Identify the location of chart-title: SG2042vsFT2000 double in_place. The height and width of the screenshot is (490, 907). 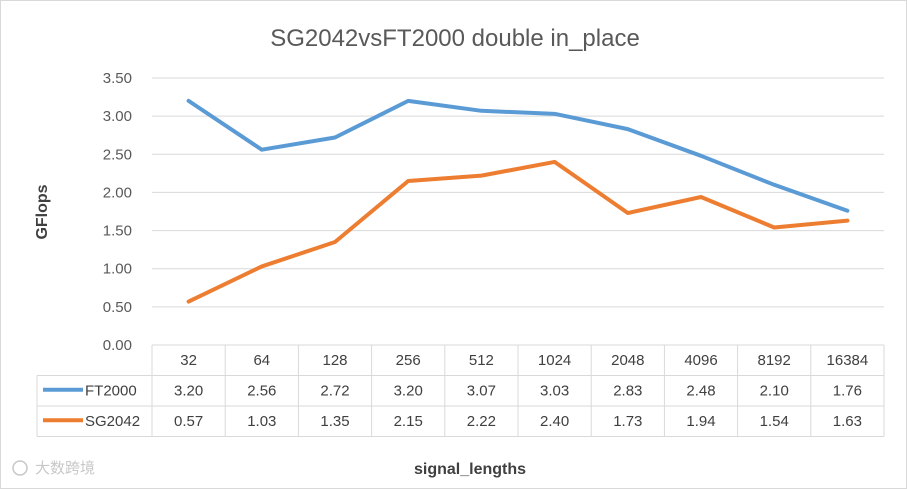
(455, 38).